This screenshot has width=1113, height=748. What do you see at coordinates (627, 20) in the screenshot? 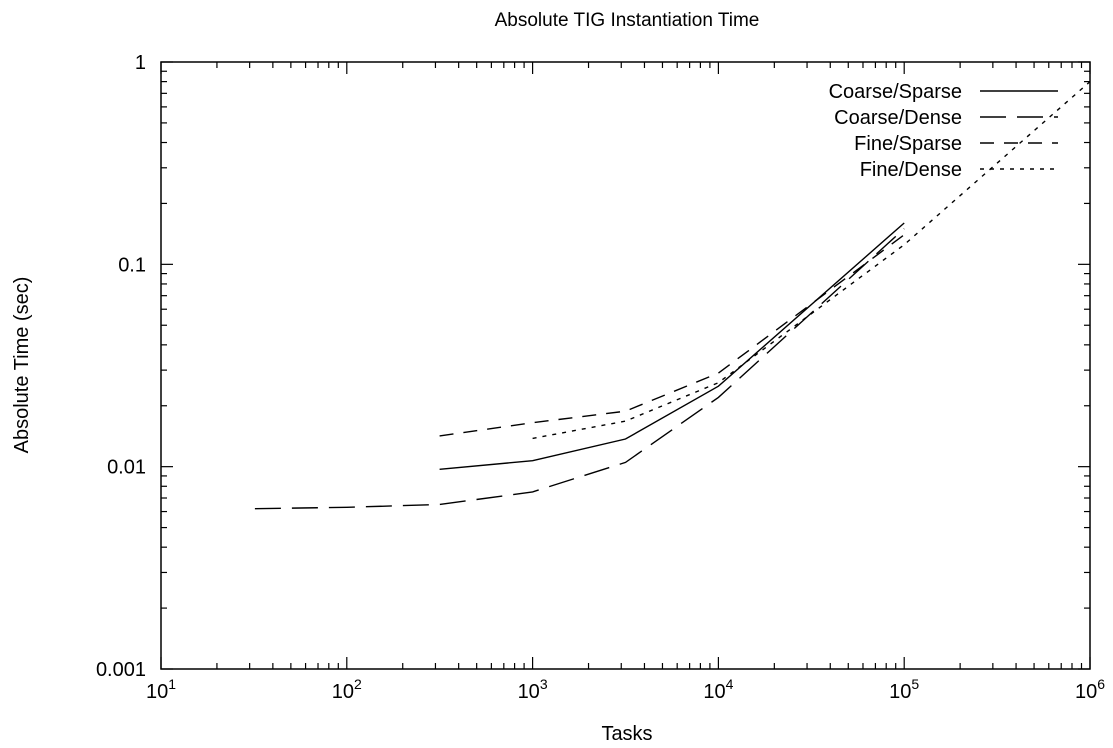
I see `chart-title: Absolute TIG Instantiation Time` at bounding box center [627, 20].